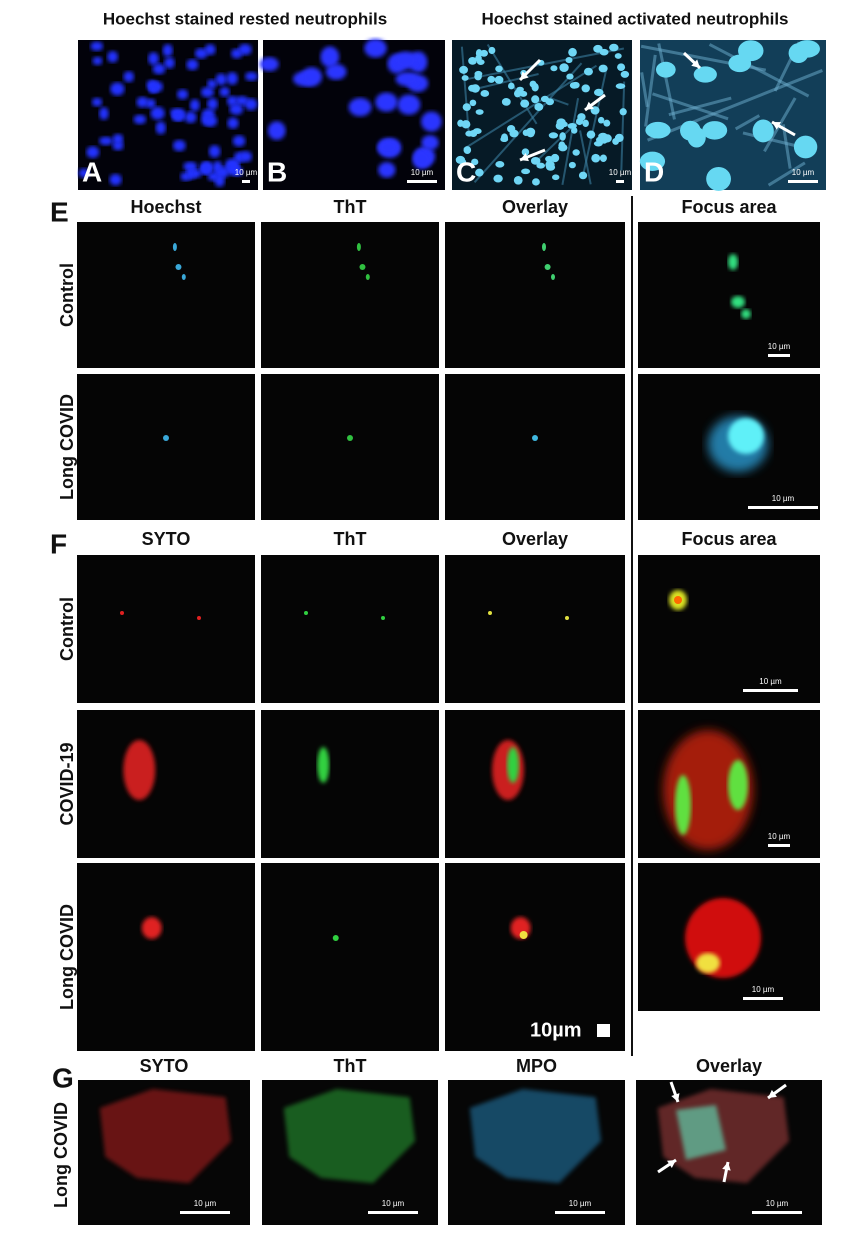  What do you see at coordinates (245, 18) in the screenshot?
I see `header-title: Hoechst stained rested neutrophils` at bounding box center [245, 18].